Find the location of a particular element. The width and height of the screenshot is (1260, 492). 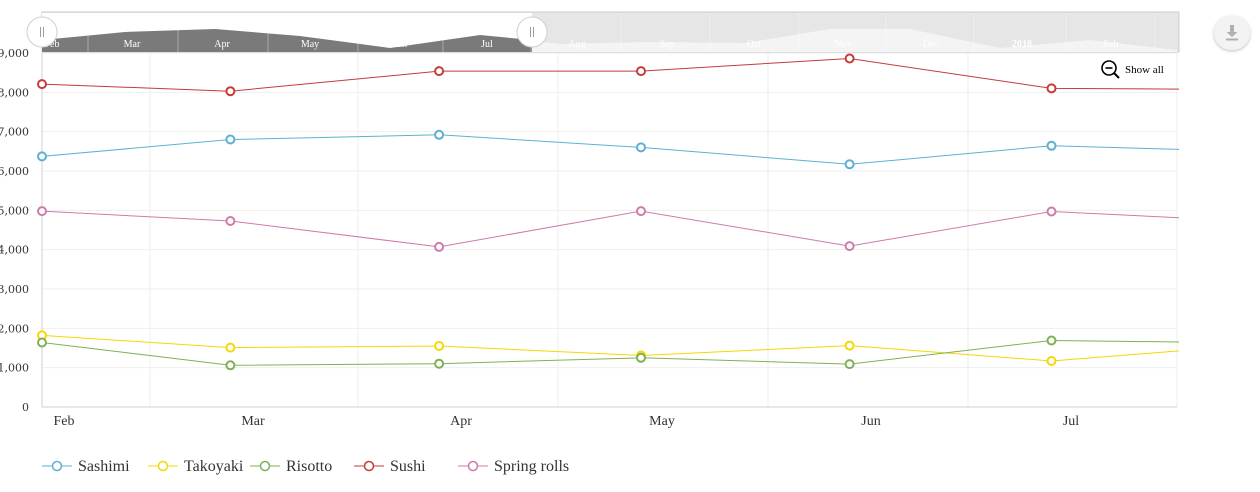

x-tick-label: Feb is located at coordinates (64, 421).